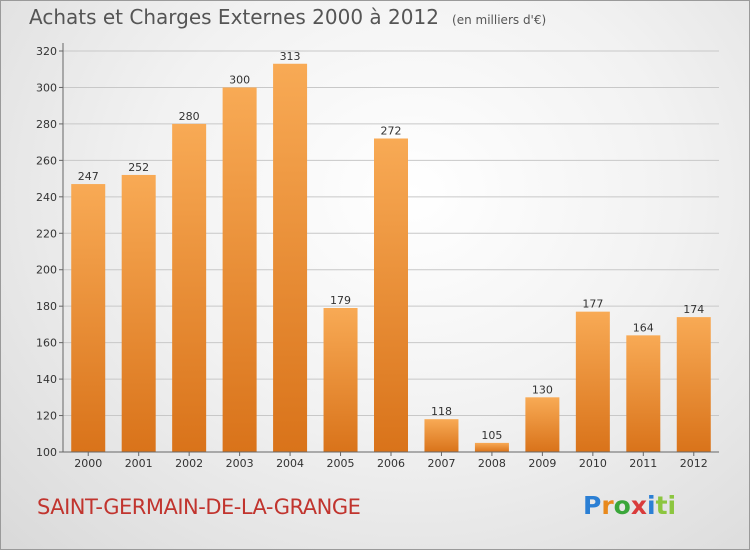 Image resolution: width=750 pixels, height=550 pixels. Describe the element at coordinates (593, 463) in the screenshot. I see `x-tick-label: 2010` at that location.